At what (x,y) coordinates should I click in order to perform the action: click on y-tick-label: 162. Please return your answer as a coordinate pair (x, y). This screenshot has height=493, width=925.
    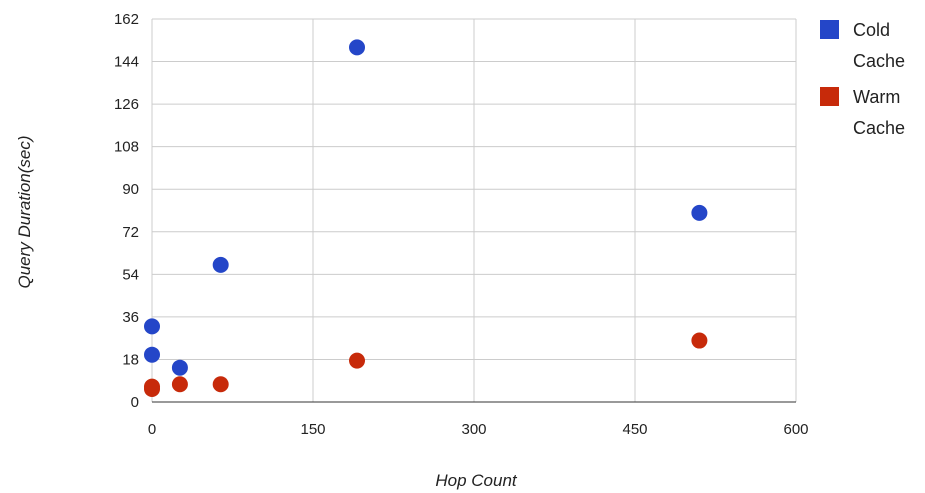
    Looking at the image, I should click on (126, 19).